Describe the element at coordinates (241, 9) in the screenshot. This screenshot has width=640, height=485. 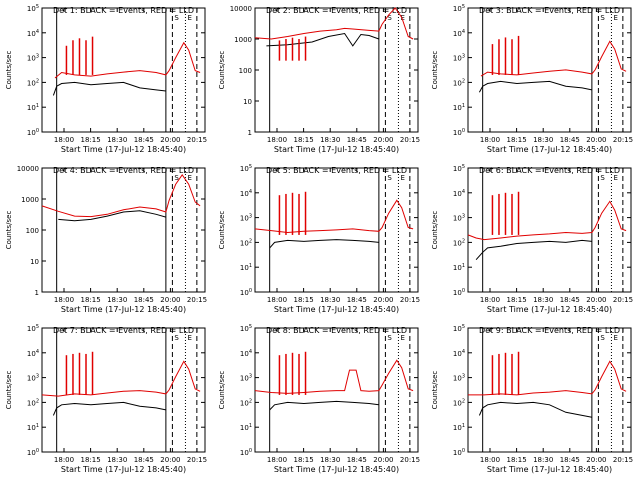
I see `y-tick-label: 10000` at that location.